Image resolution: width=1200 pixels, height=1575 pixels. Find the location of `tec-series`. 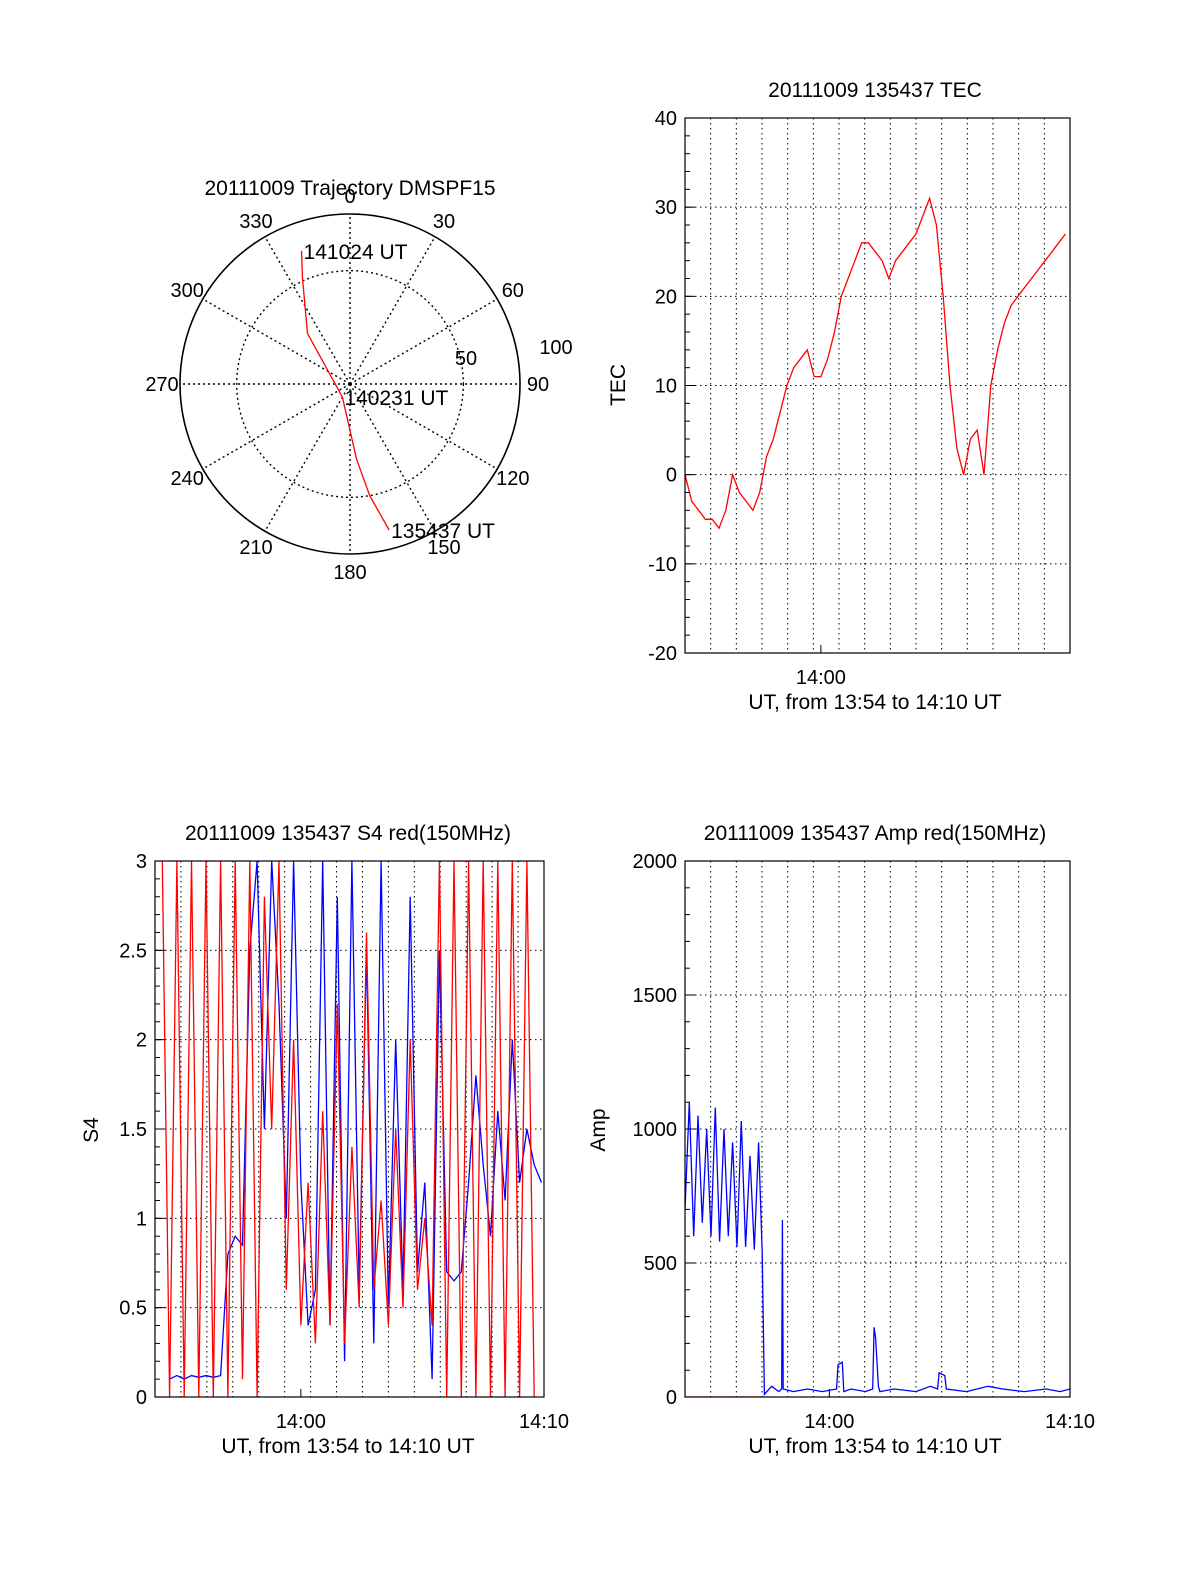

tec-series is located at coordinates (876, 363).